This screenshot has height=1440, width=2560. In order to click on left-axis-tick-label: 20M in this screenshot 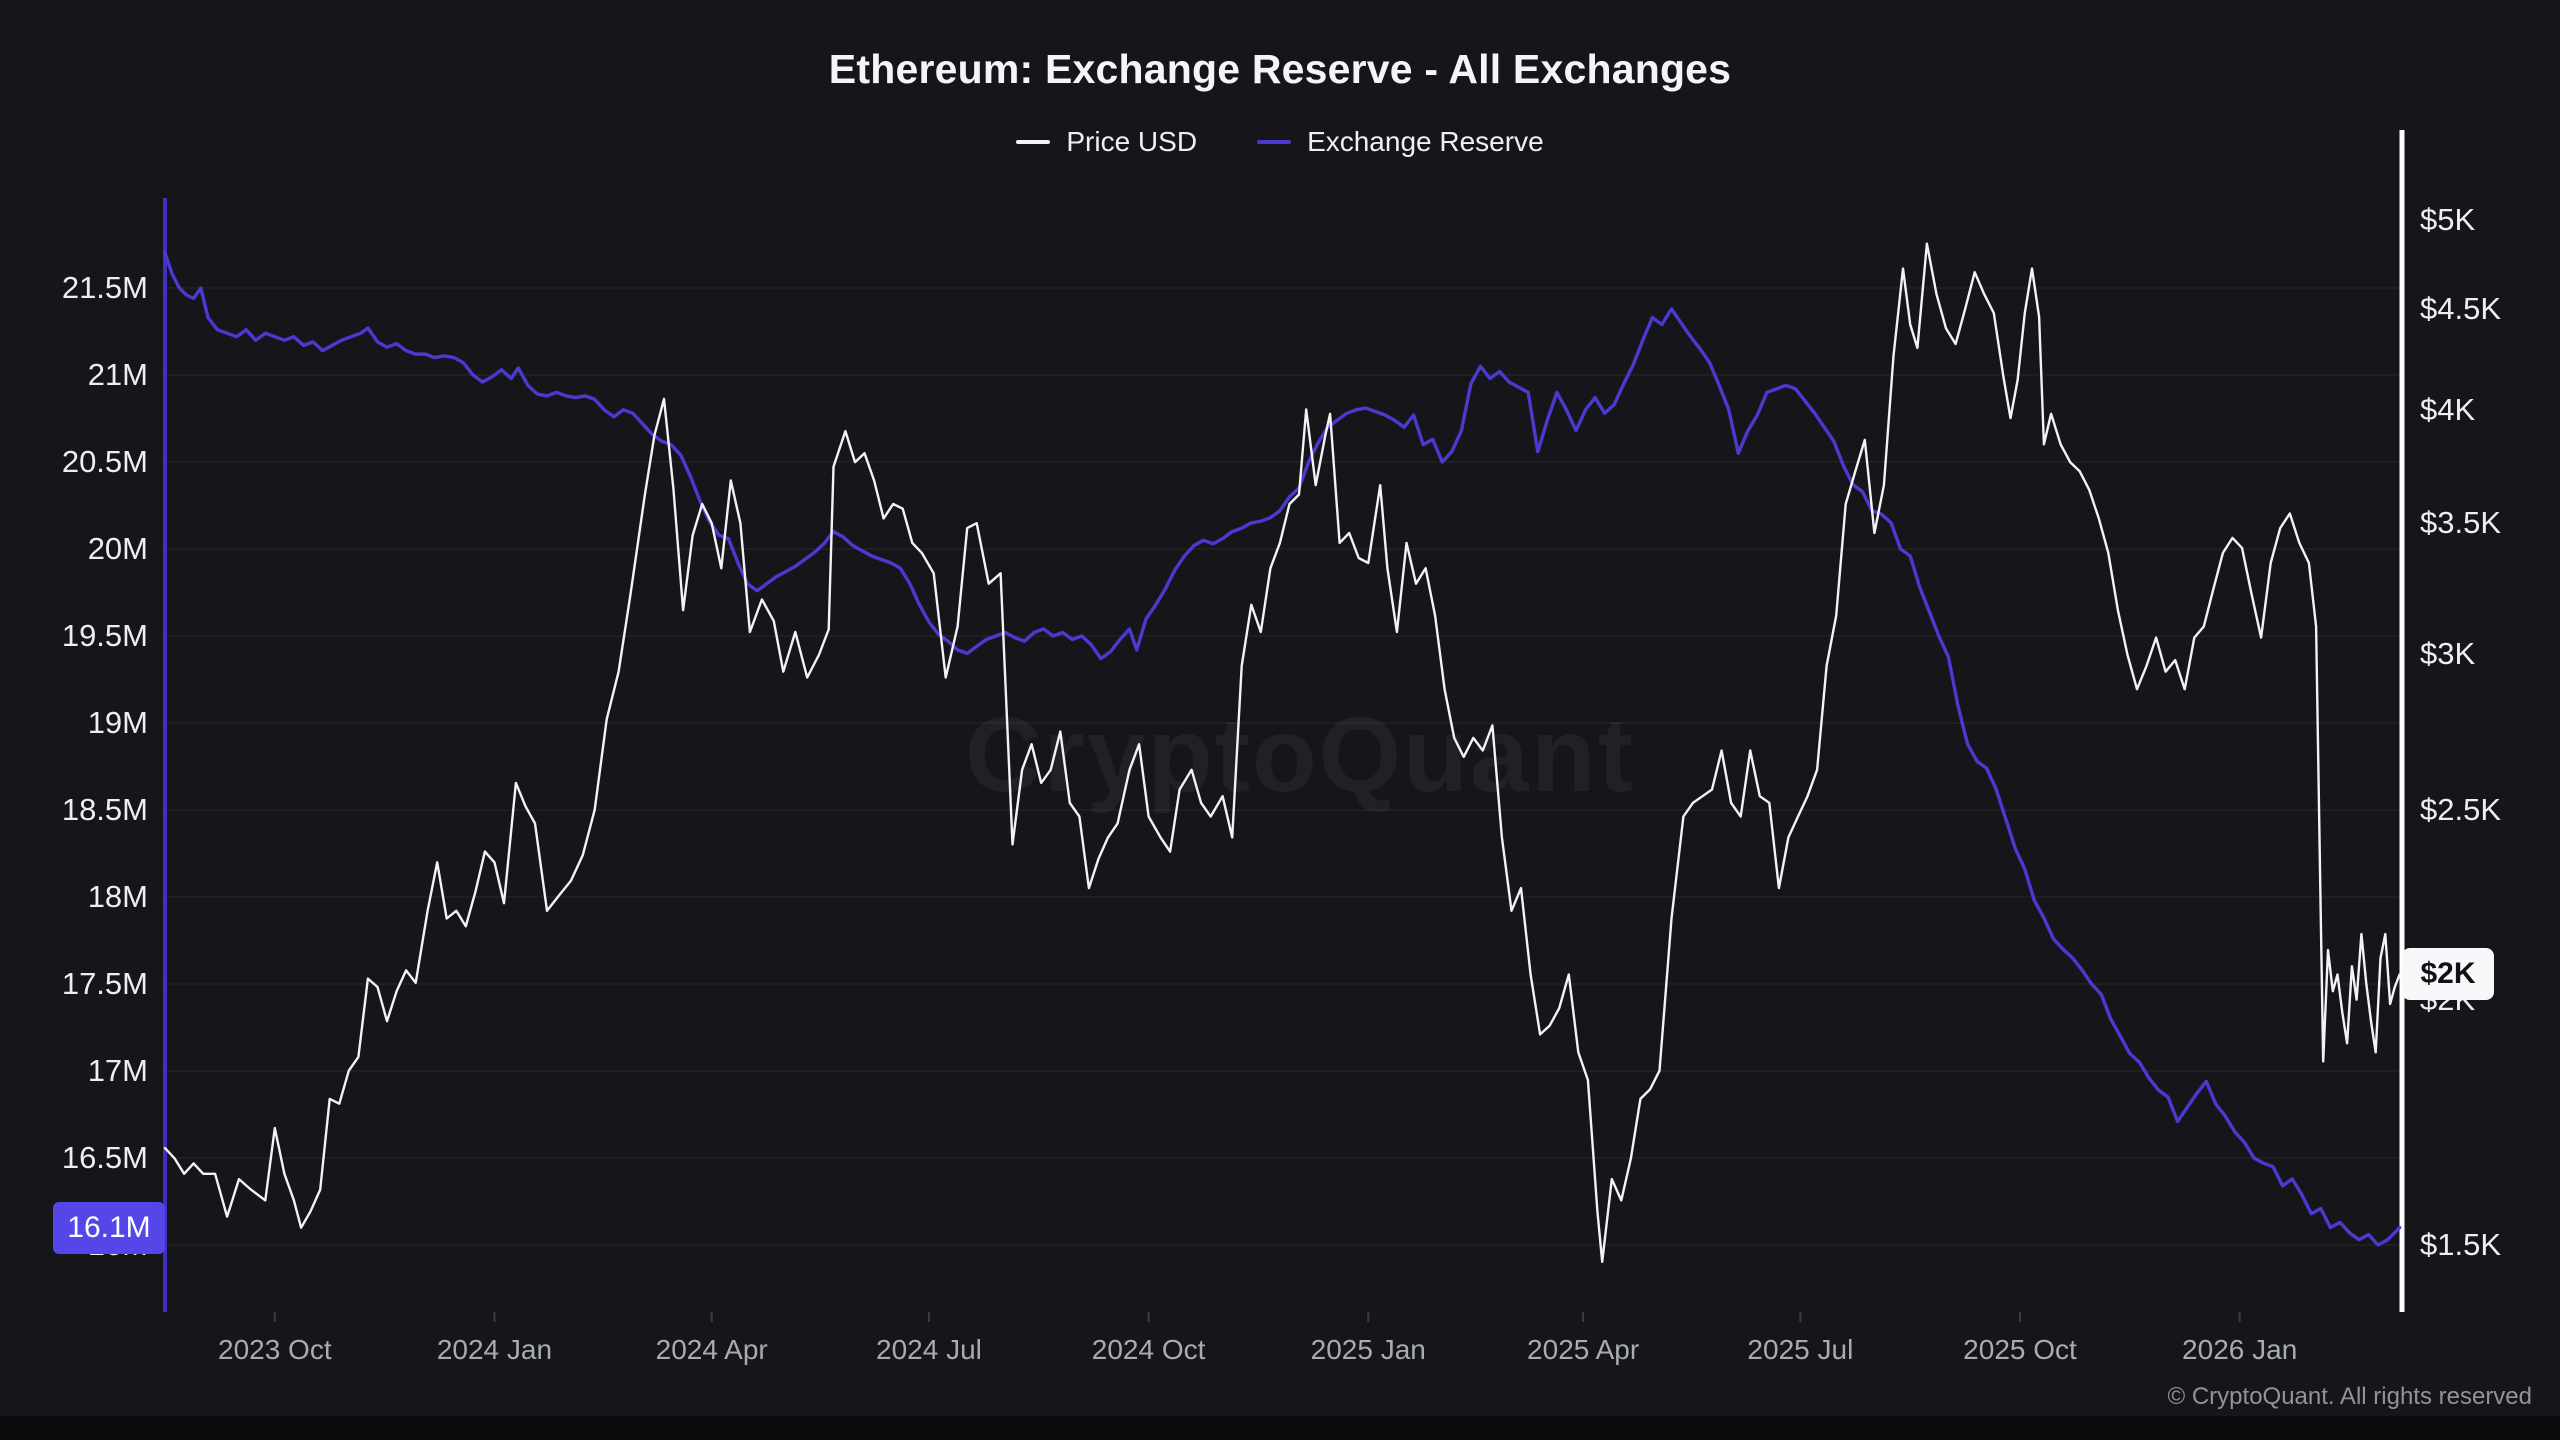, I will do `click(117, 548)`.